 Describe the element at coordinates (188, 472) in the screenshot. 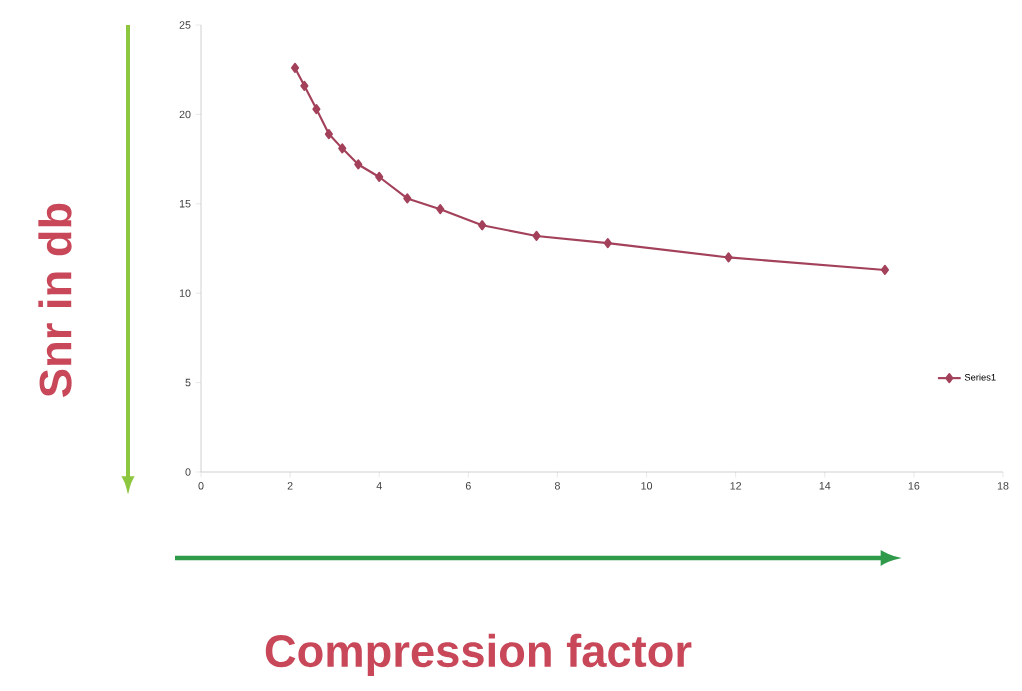

I see `y-tick-label: 0` at that location.